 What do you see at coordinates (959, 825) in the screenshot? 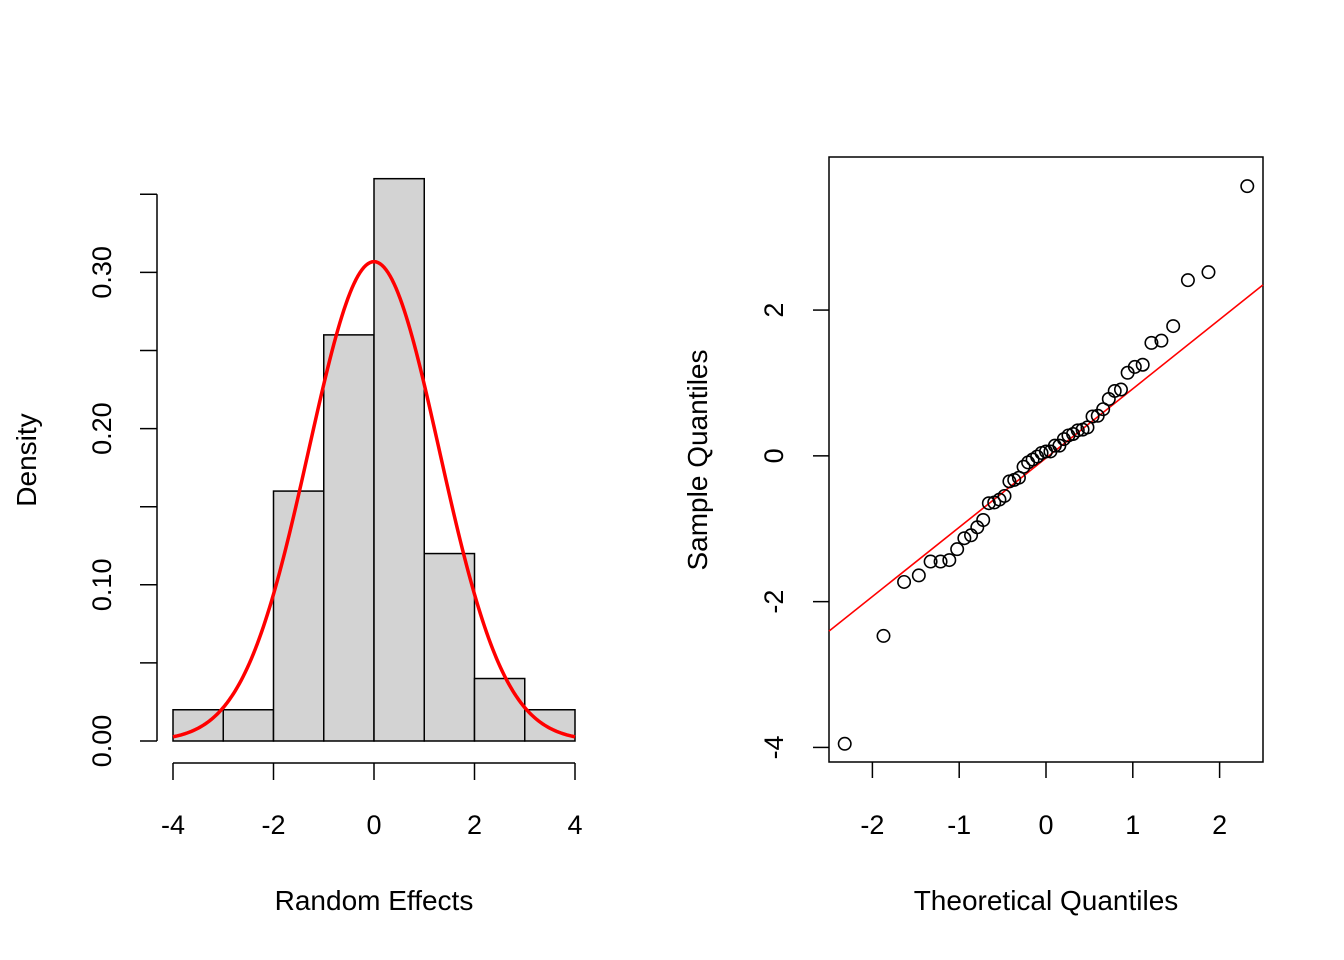
I see `qq-x-tick-label: -1` at bounding box center [959, 825].